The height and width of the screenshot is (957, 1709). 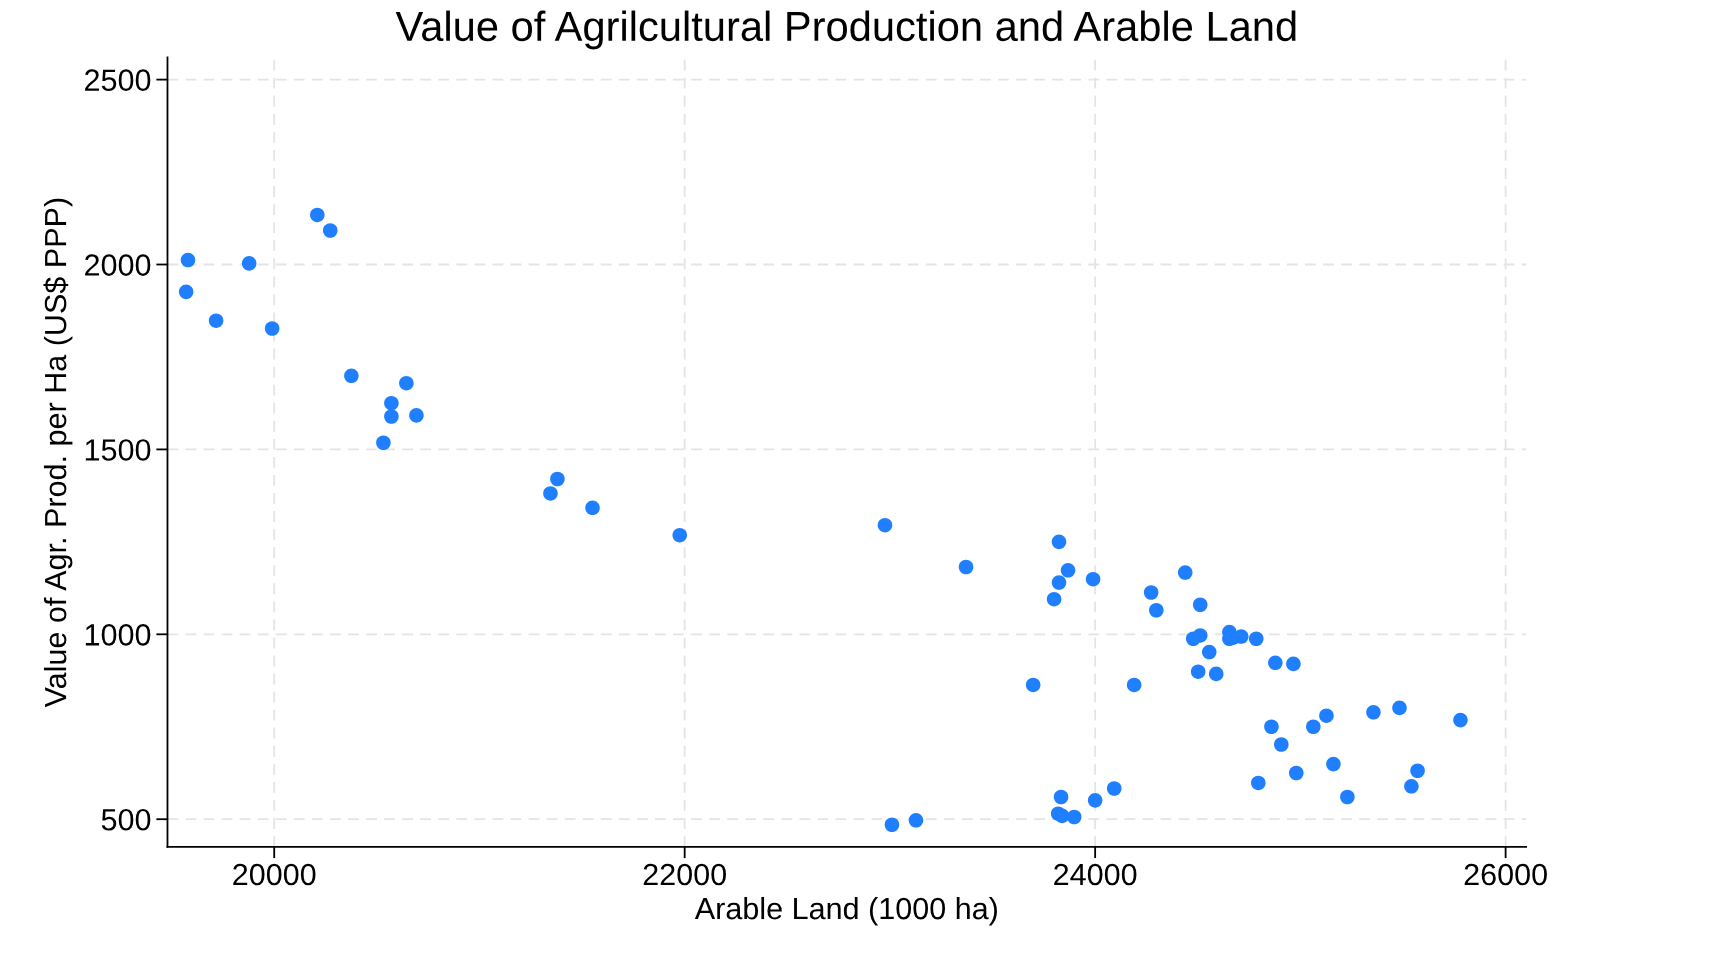 I want to click on y-tick-label: 1000, so click(x=118, y=635).